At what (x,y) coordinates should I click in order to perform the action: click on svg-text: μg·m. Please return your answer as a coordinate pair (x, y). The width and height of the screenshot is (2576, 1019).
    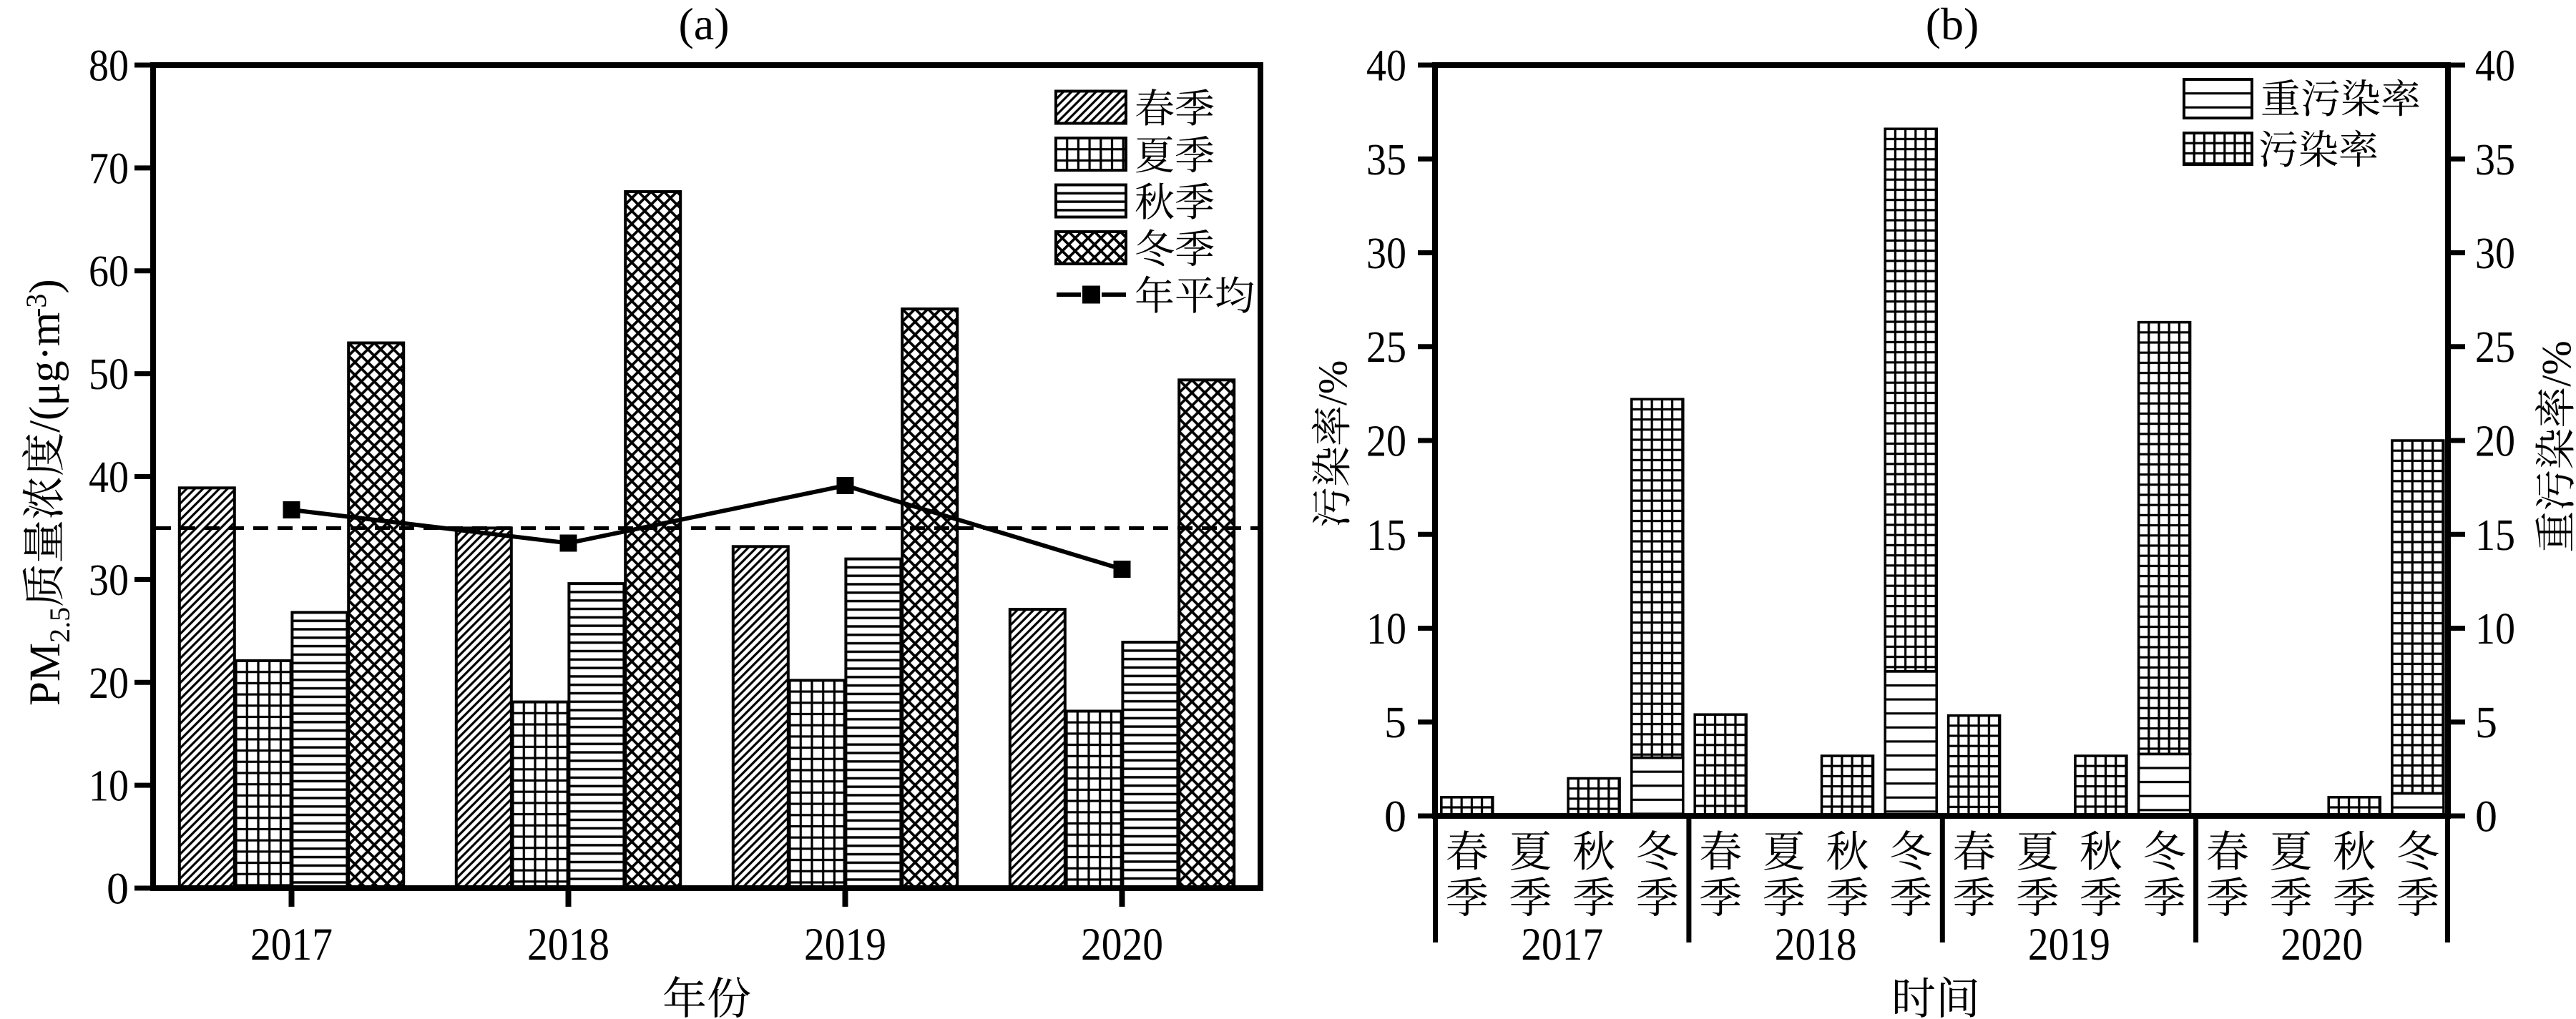
    Looking at the image, I should click on (45, 359).